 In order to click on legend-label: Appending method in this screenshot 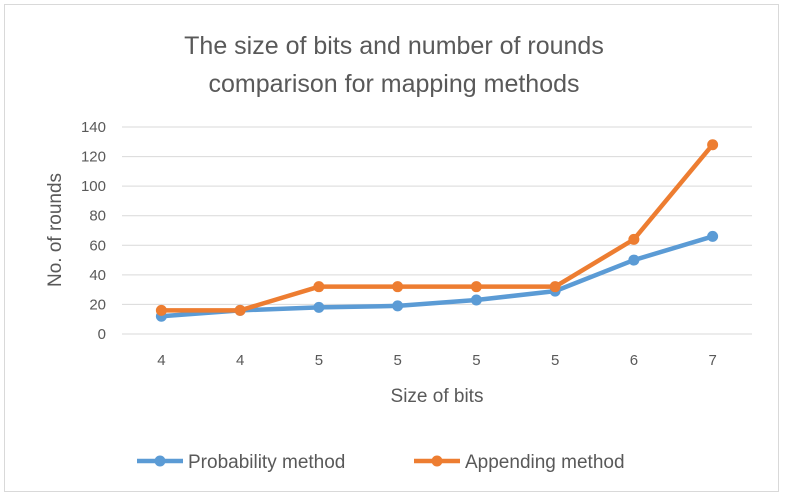, I will do `click(545, 462)`.